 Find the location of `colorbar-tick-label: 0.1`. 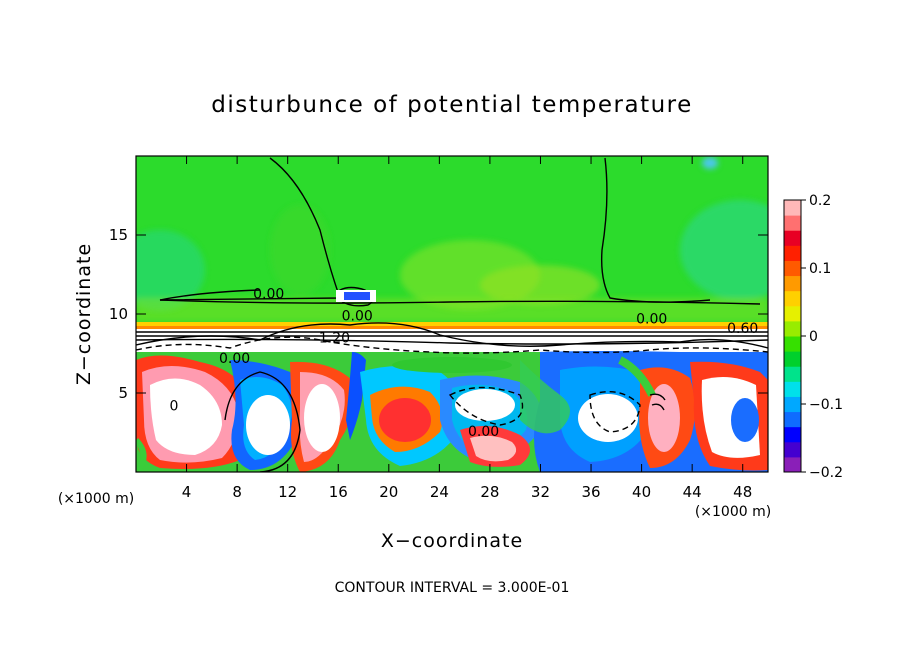

colorbar-tick-label: 0.1 is located at coordinates (820, 269).